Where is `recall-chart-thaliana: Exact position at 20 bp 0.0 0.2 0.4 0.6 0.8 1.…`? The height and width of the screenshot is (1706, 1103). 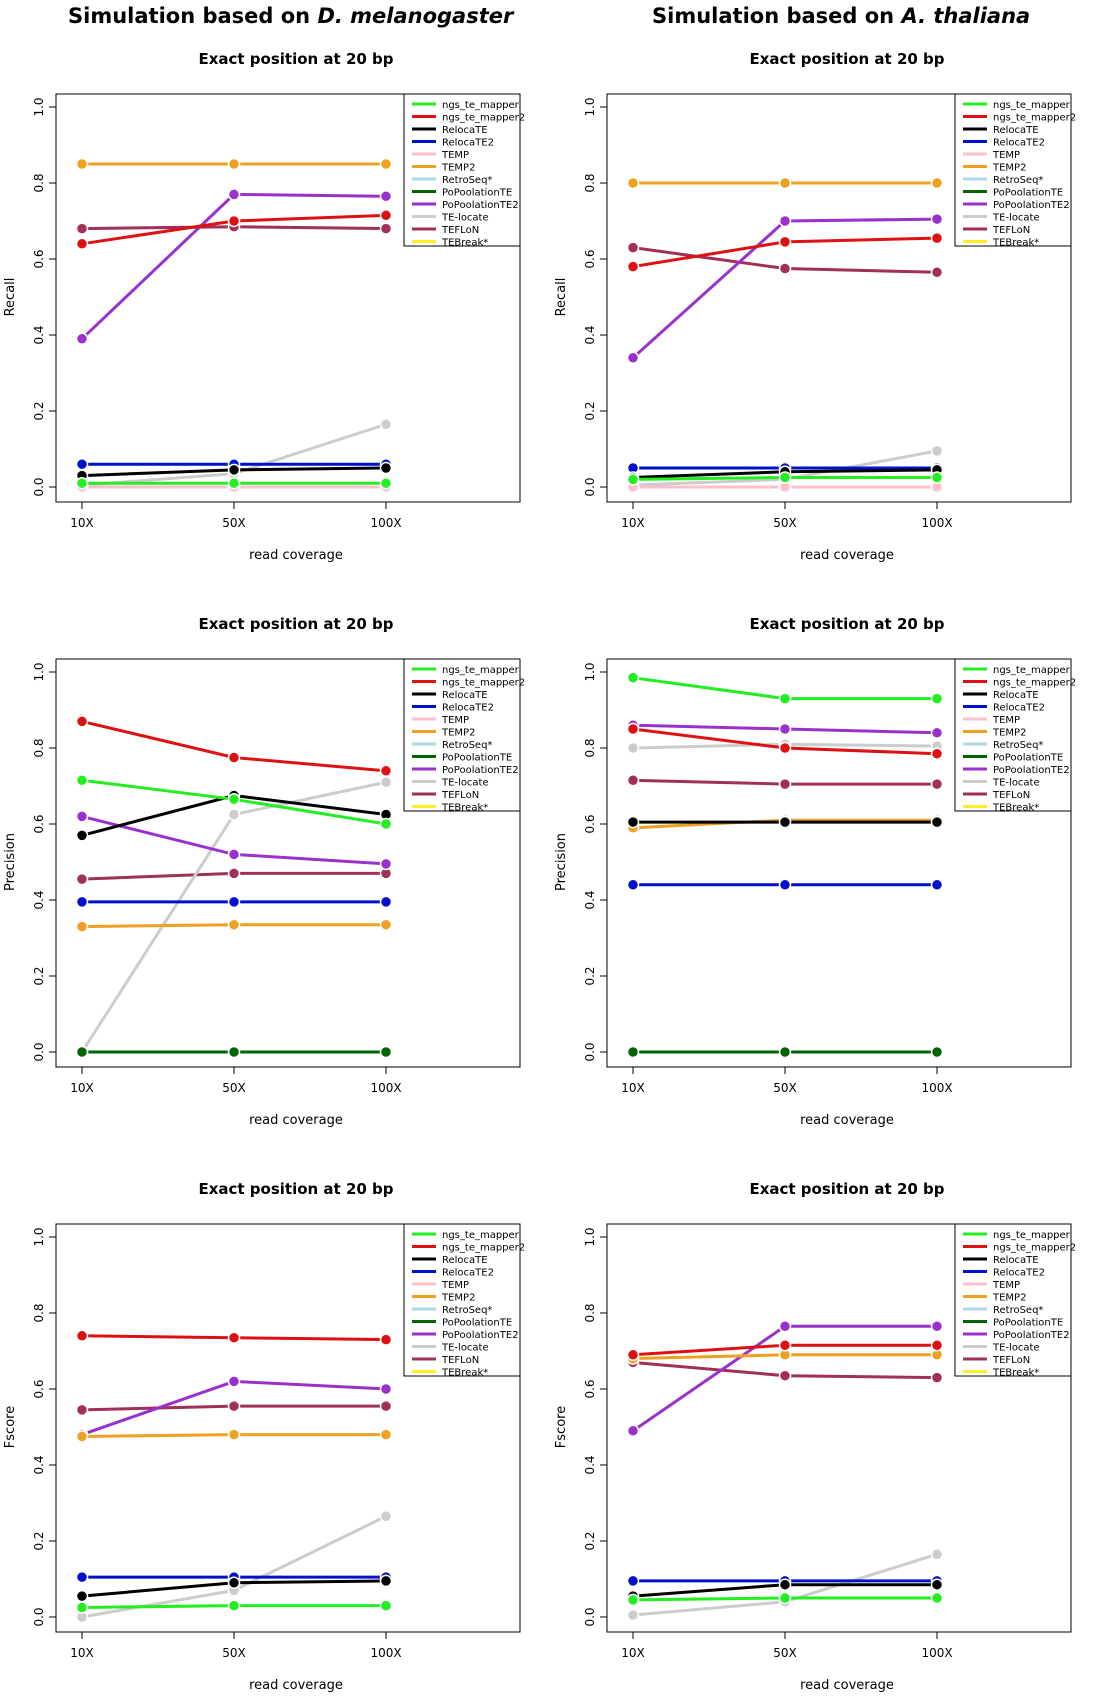 recall-chart-thaliana: Exact position at 20 bp 0.0 0.2 0.4 0.6 0.8 1.… is located at coordinates (815, 306).